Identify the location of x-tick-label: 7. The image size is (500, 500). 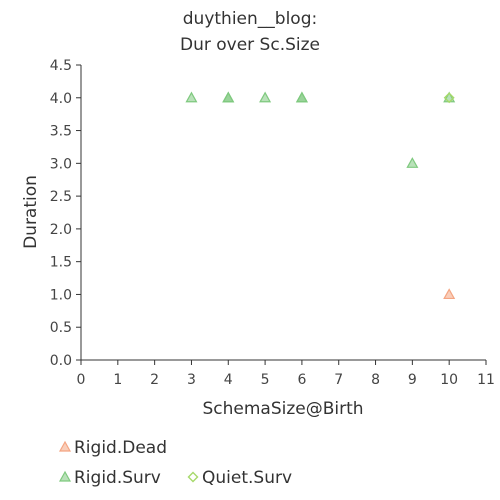
(338, 380).